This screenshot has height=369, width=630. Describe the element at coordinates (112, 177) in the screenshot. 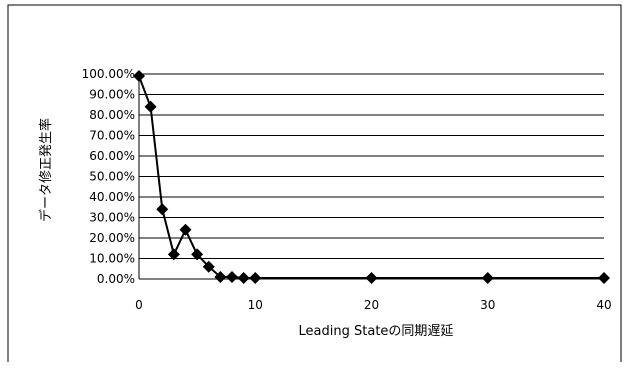

I see `y-tick-label: 50.00%` at that location.